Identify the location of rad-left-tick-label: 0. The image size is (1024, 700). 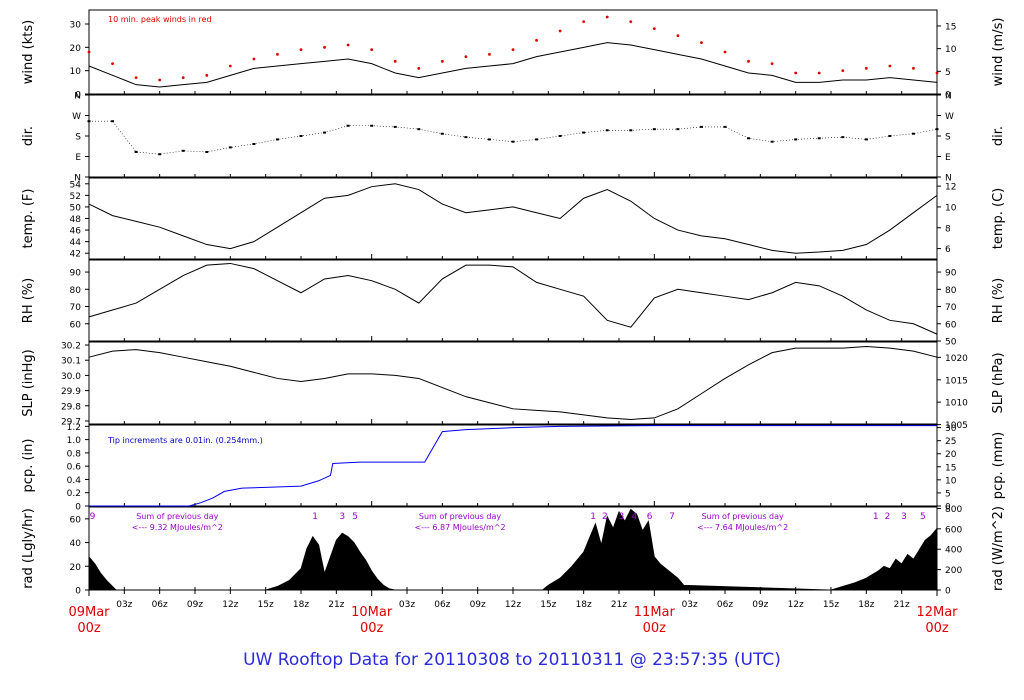
(78, 592).